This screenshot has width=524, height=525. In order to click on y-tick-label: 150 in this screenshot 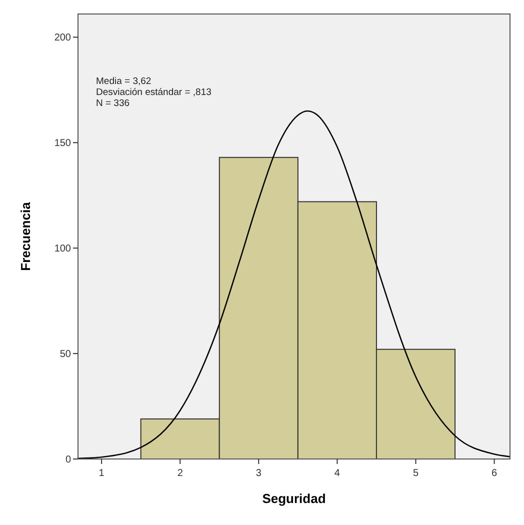, I will do `click(63, 144)`.